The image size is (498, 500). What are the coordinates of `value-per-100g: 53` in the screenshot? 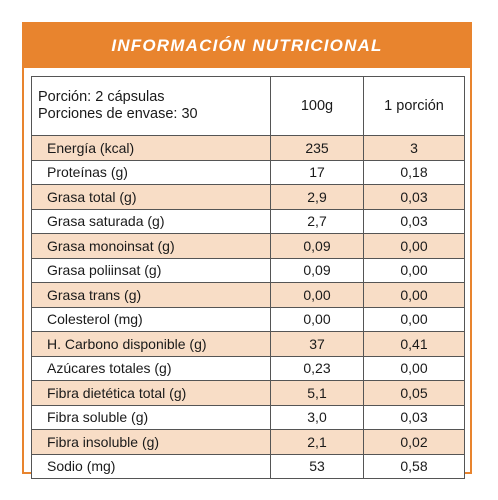 It's located at (317, 466).